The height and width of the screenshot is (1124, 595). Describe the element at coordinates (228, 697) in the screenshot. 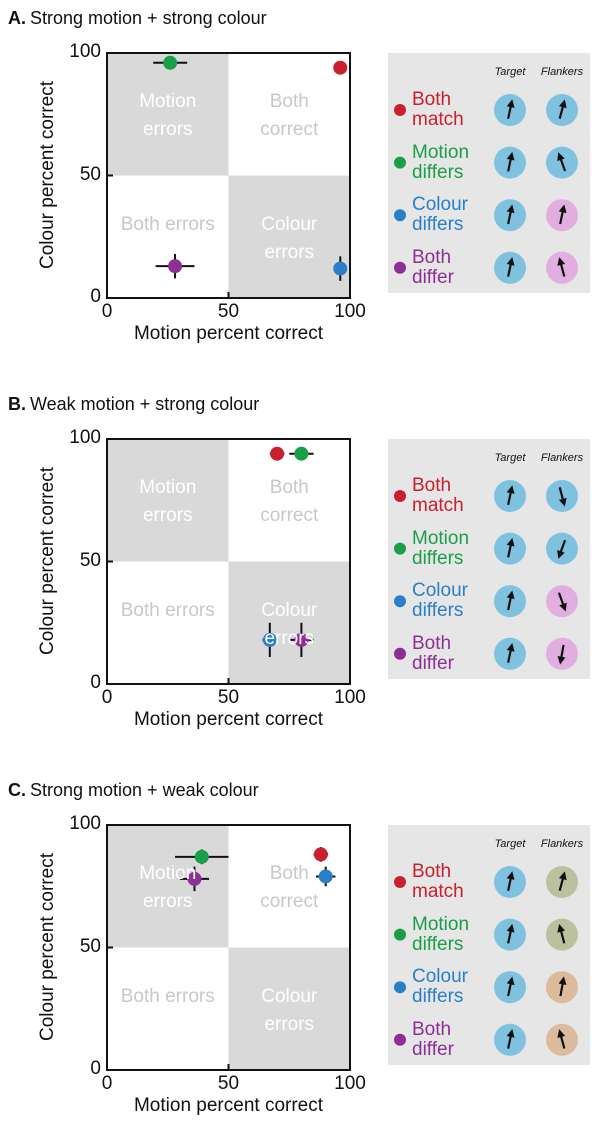

I see `x-tick-label: 50` at that location.